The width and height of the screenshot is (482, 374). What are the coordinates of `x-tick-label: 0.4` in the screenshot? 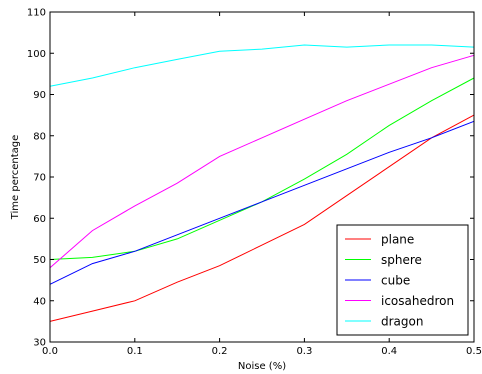 It's located at (389, 351).